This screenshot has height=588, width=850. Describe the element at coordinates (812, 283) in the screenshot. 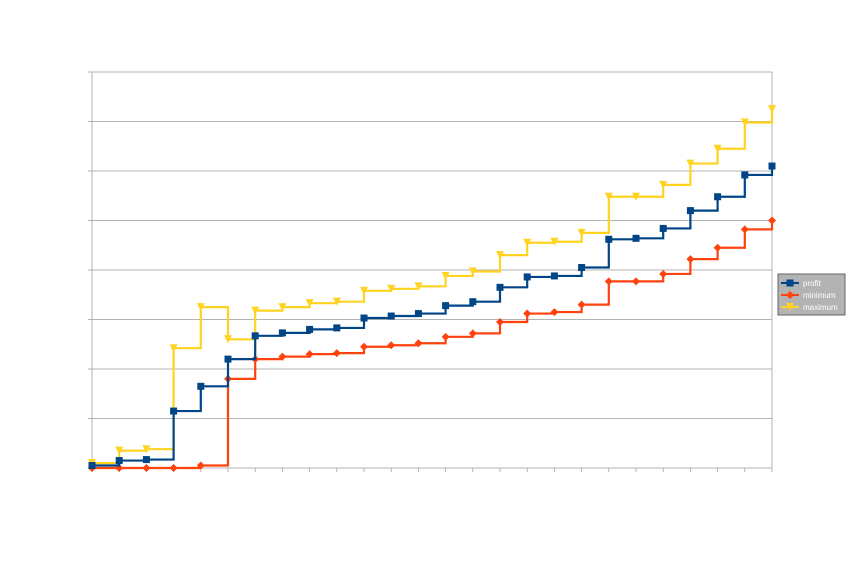

I see `legend-label: profit` at that location.